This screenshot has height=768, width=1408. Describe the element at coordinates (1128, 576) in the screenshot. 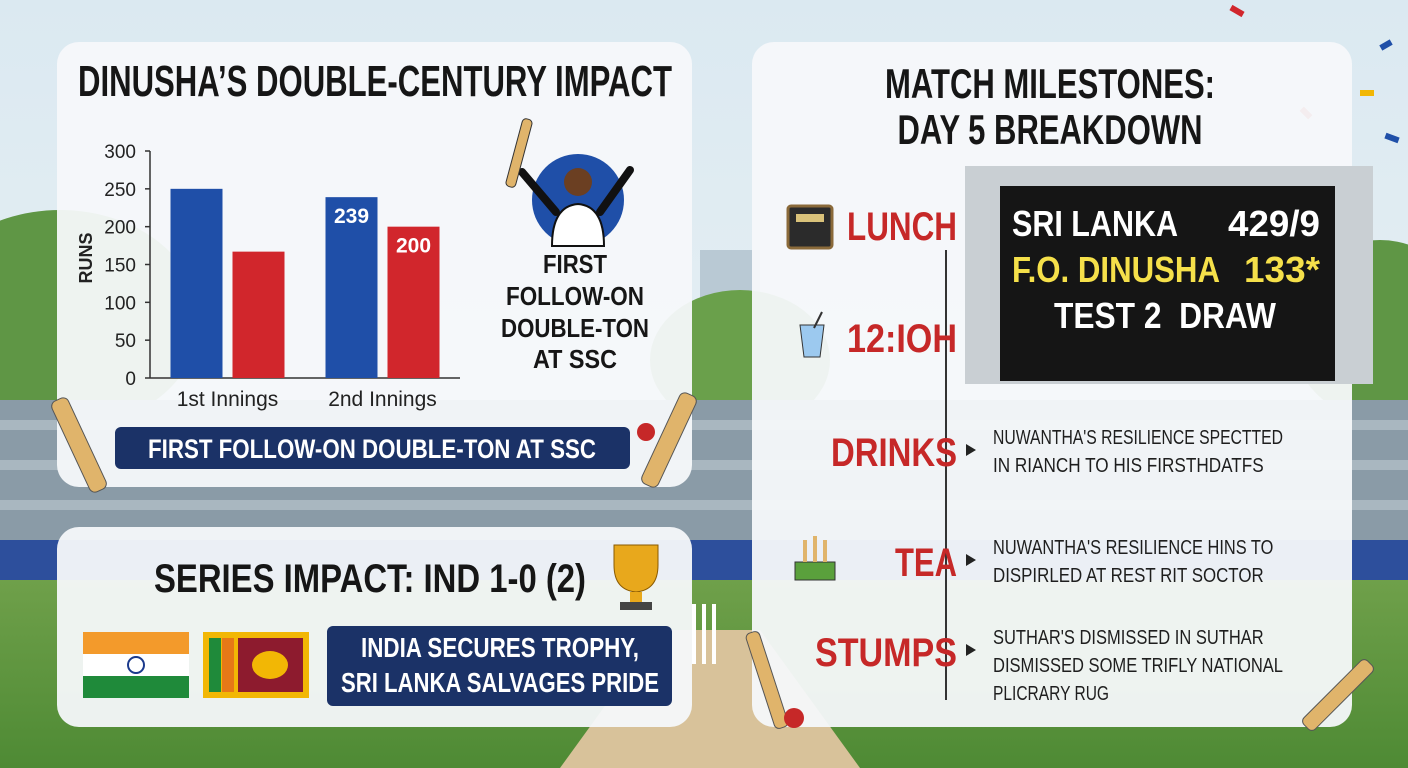

I see `milestone-text: DISPIRLED AT REST RIT SOCTOR` at that location.